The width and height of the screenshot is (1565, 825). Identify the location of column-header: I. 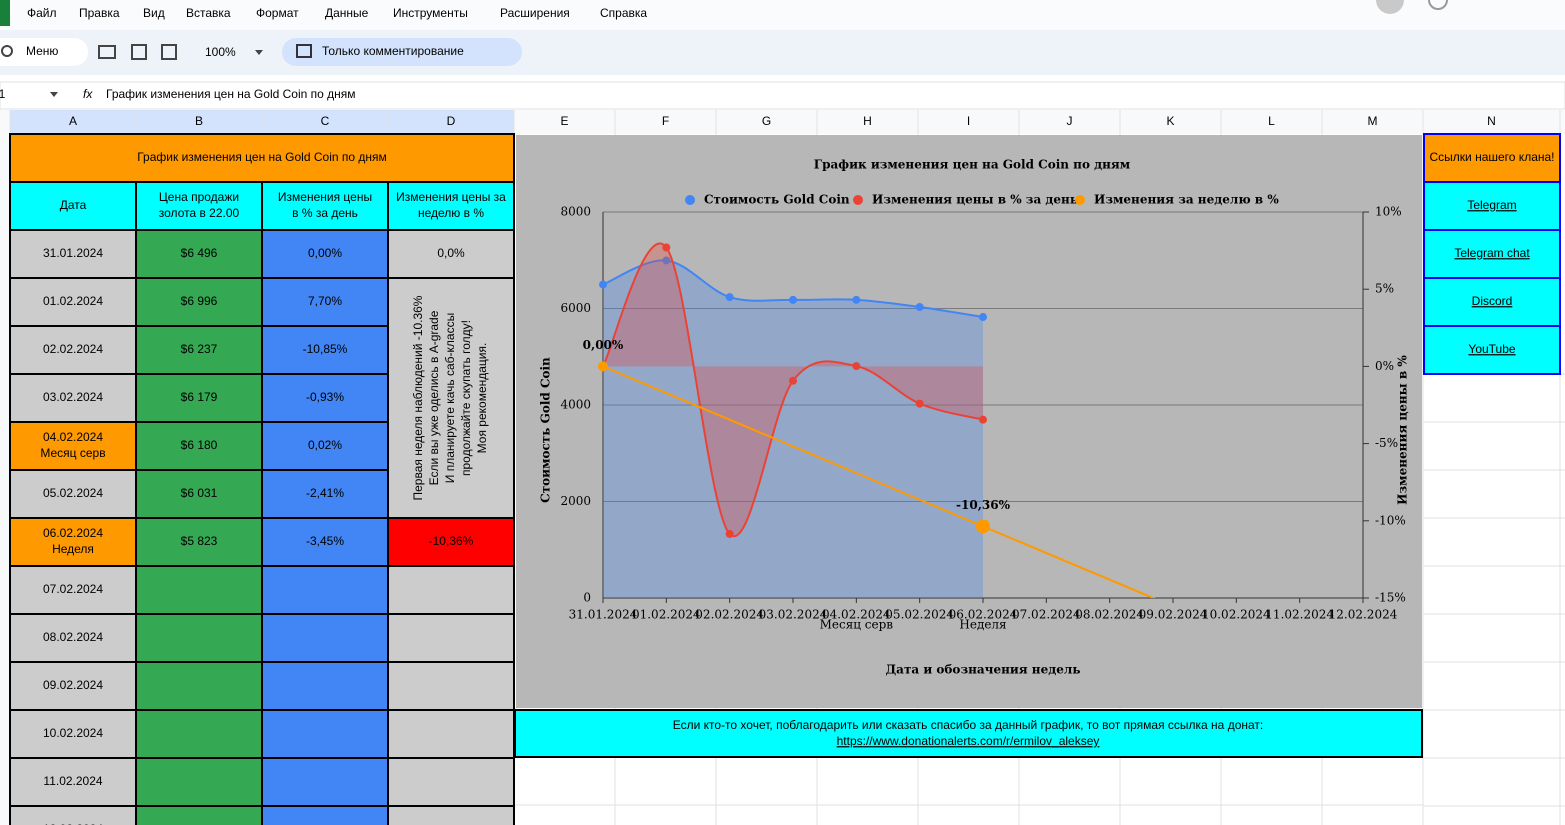
(968, 121).